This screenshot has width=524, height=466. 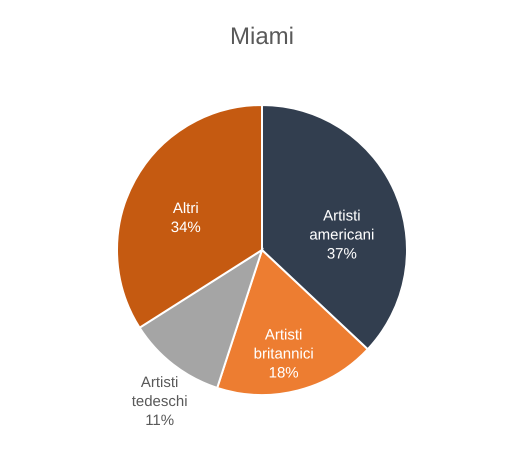 What do you see at coordinates (341, 253) in the screenshot?
I see `data-label: 37%` at bounding box center [341, 253].